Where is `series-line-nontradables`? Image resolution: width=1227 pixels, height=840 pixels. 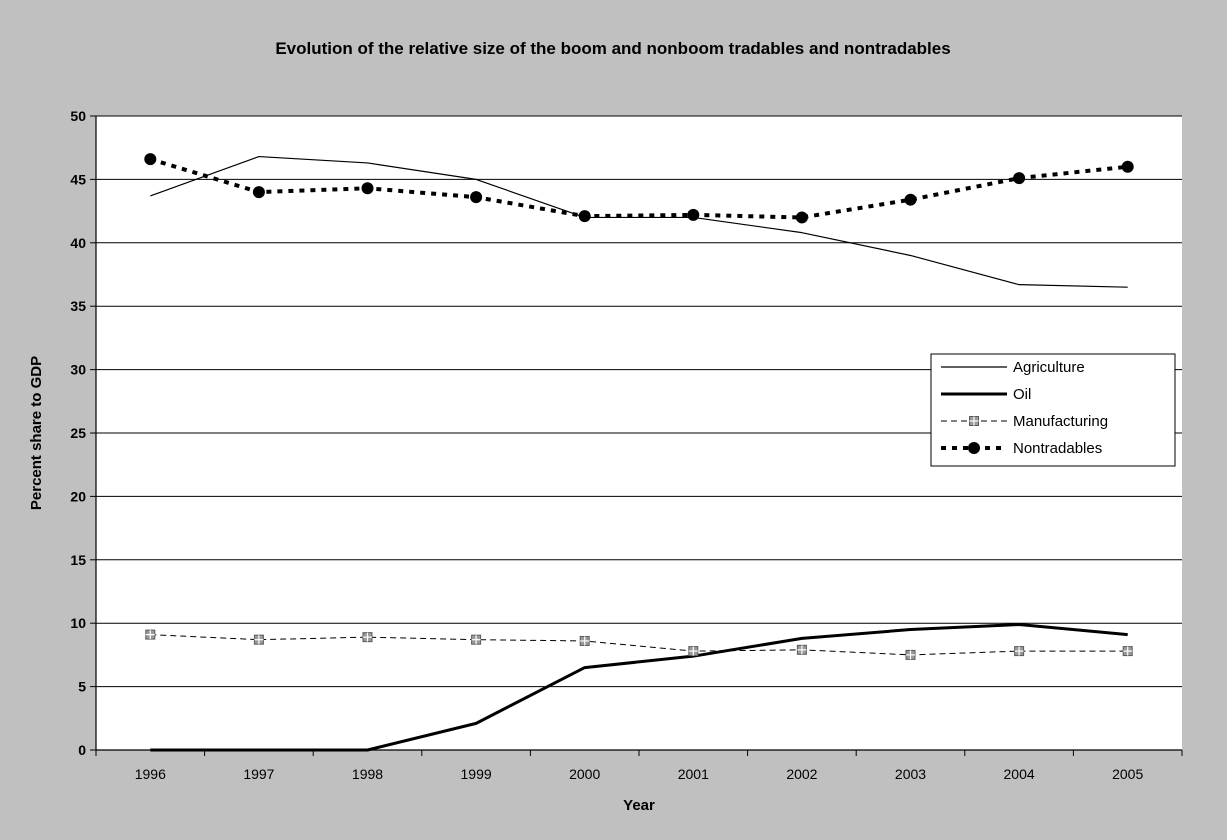
series-line-nontradables is located at coordinates (638, 188).